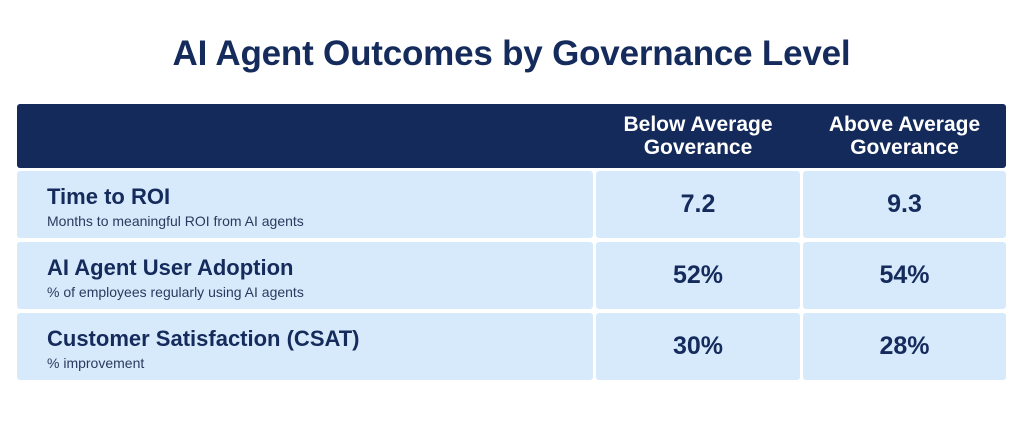 Image resolution: width=1023 pixels, height=422 pixels. I want to click on value-cell-above-average: 54%, so click(904, 275).